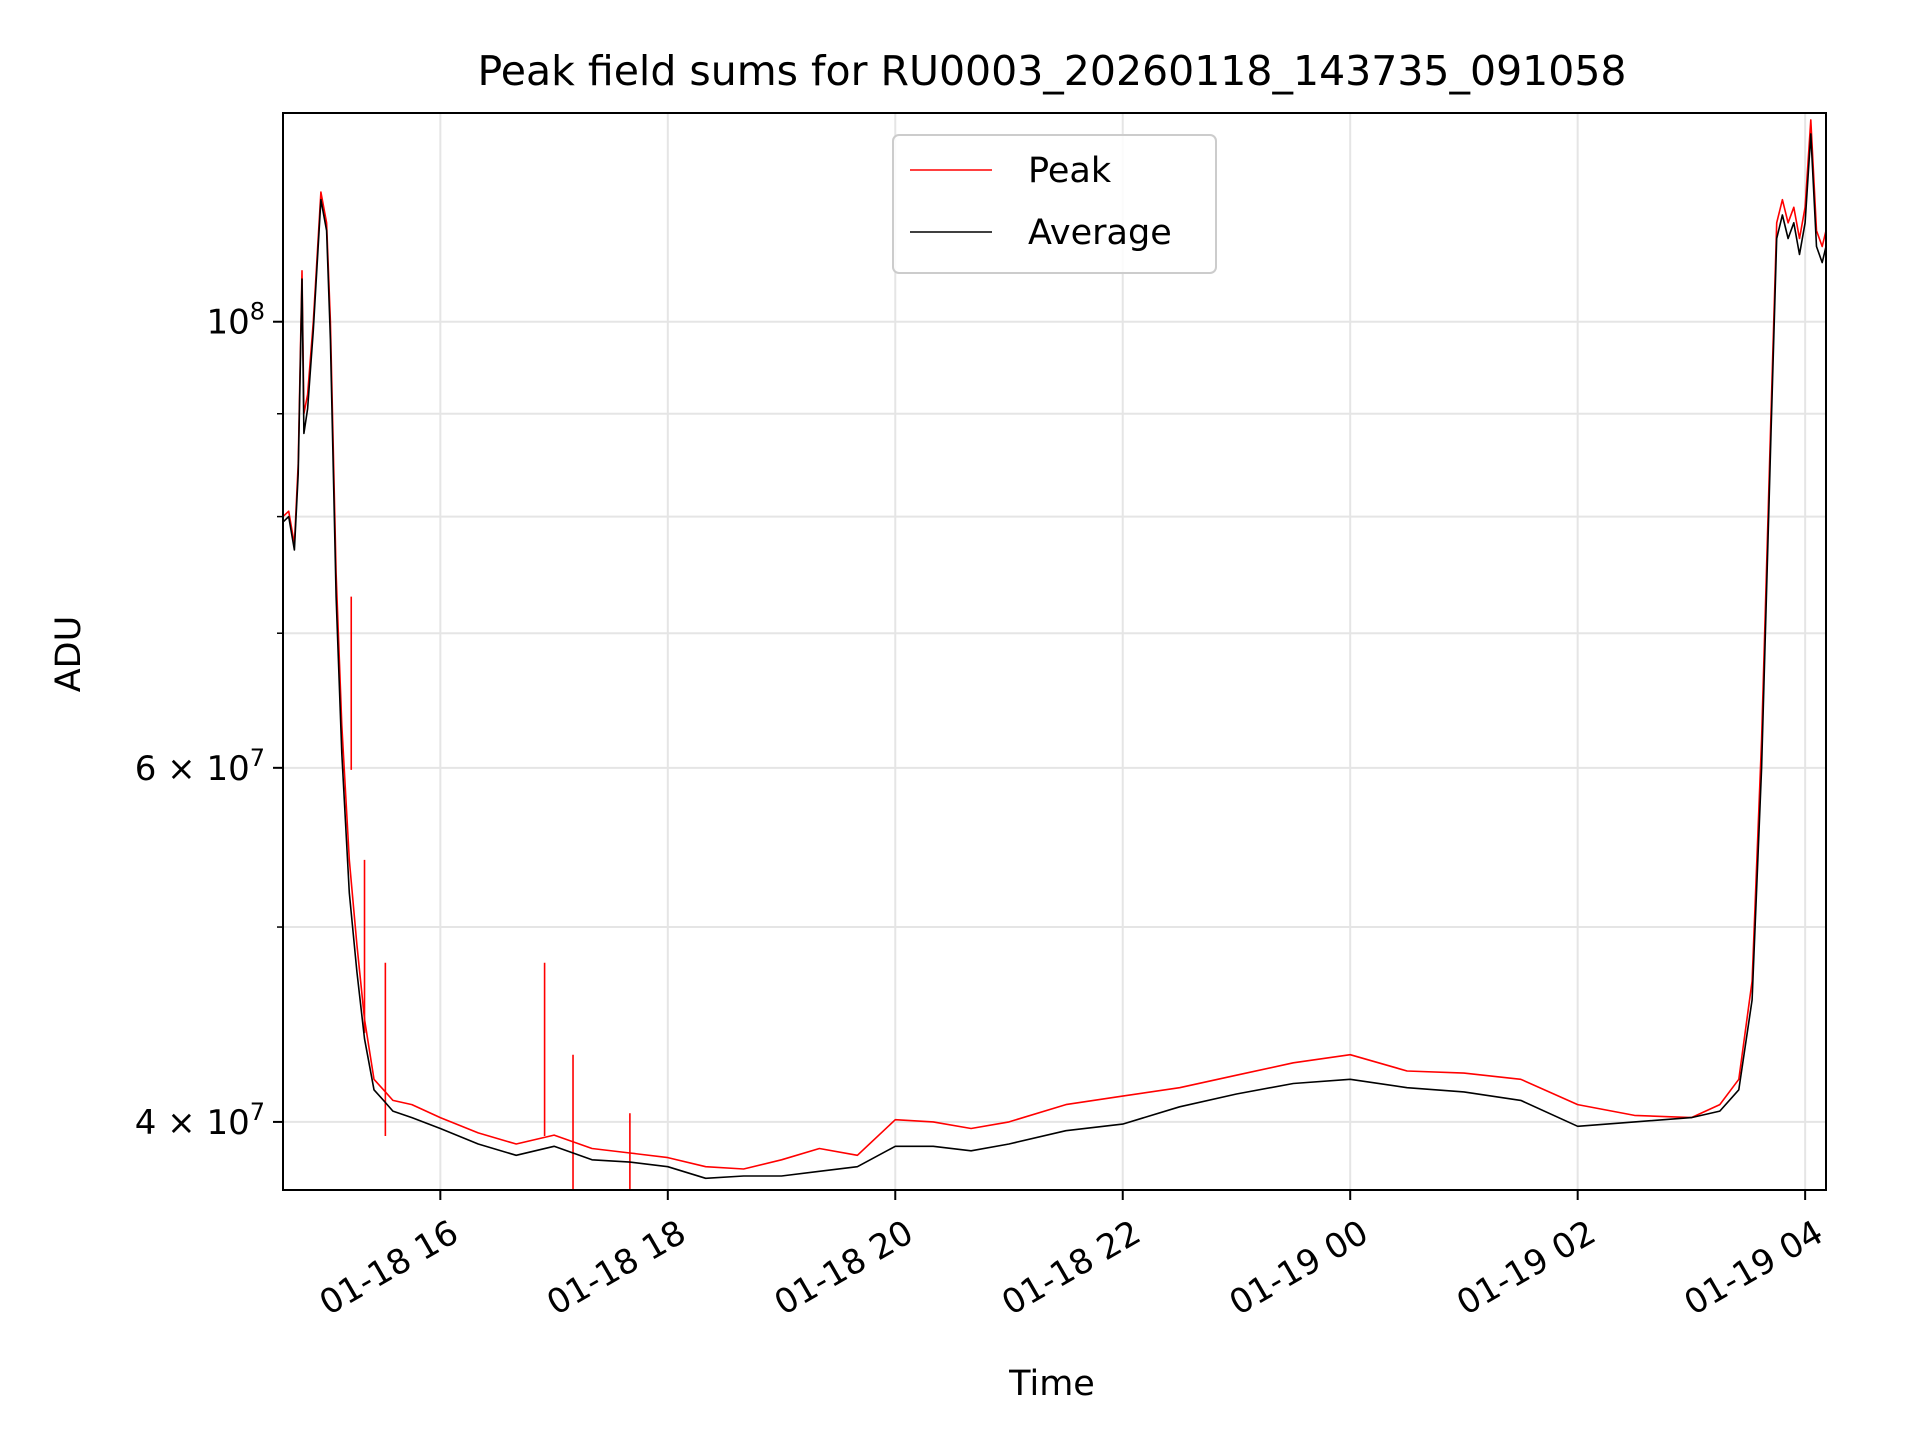  Describe the element at coordinates (69, 654) in the screenshot. I see `y-axis-label: ADU` at that location.